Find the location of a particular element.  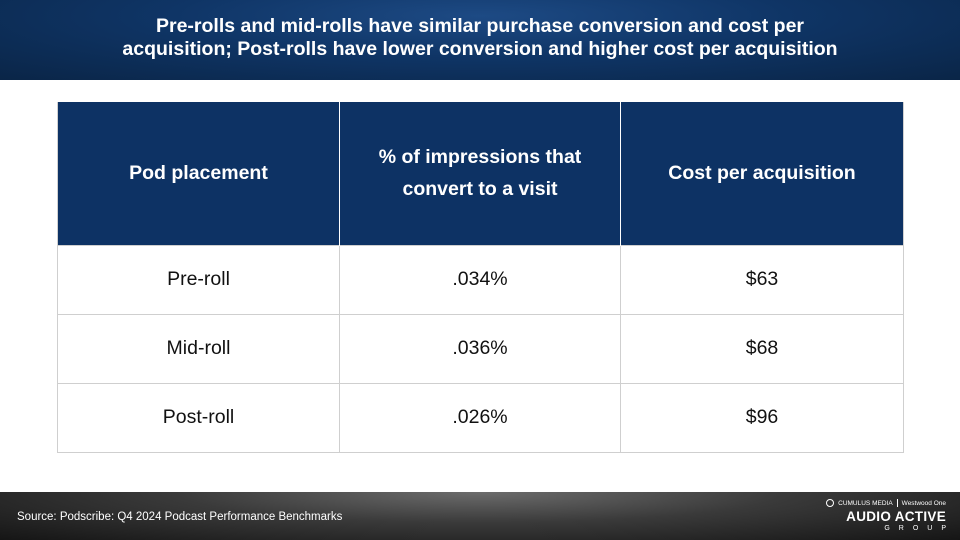

logo-sub-text: GROUP is located at coordinates (919, 528).